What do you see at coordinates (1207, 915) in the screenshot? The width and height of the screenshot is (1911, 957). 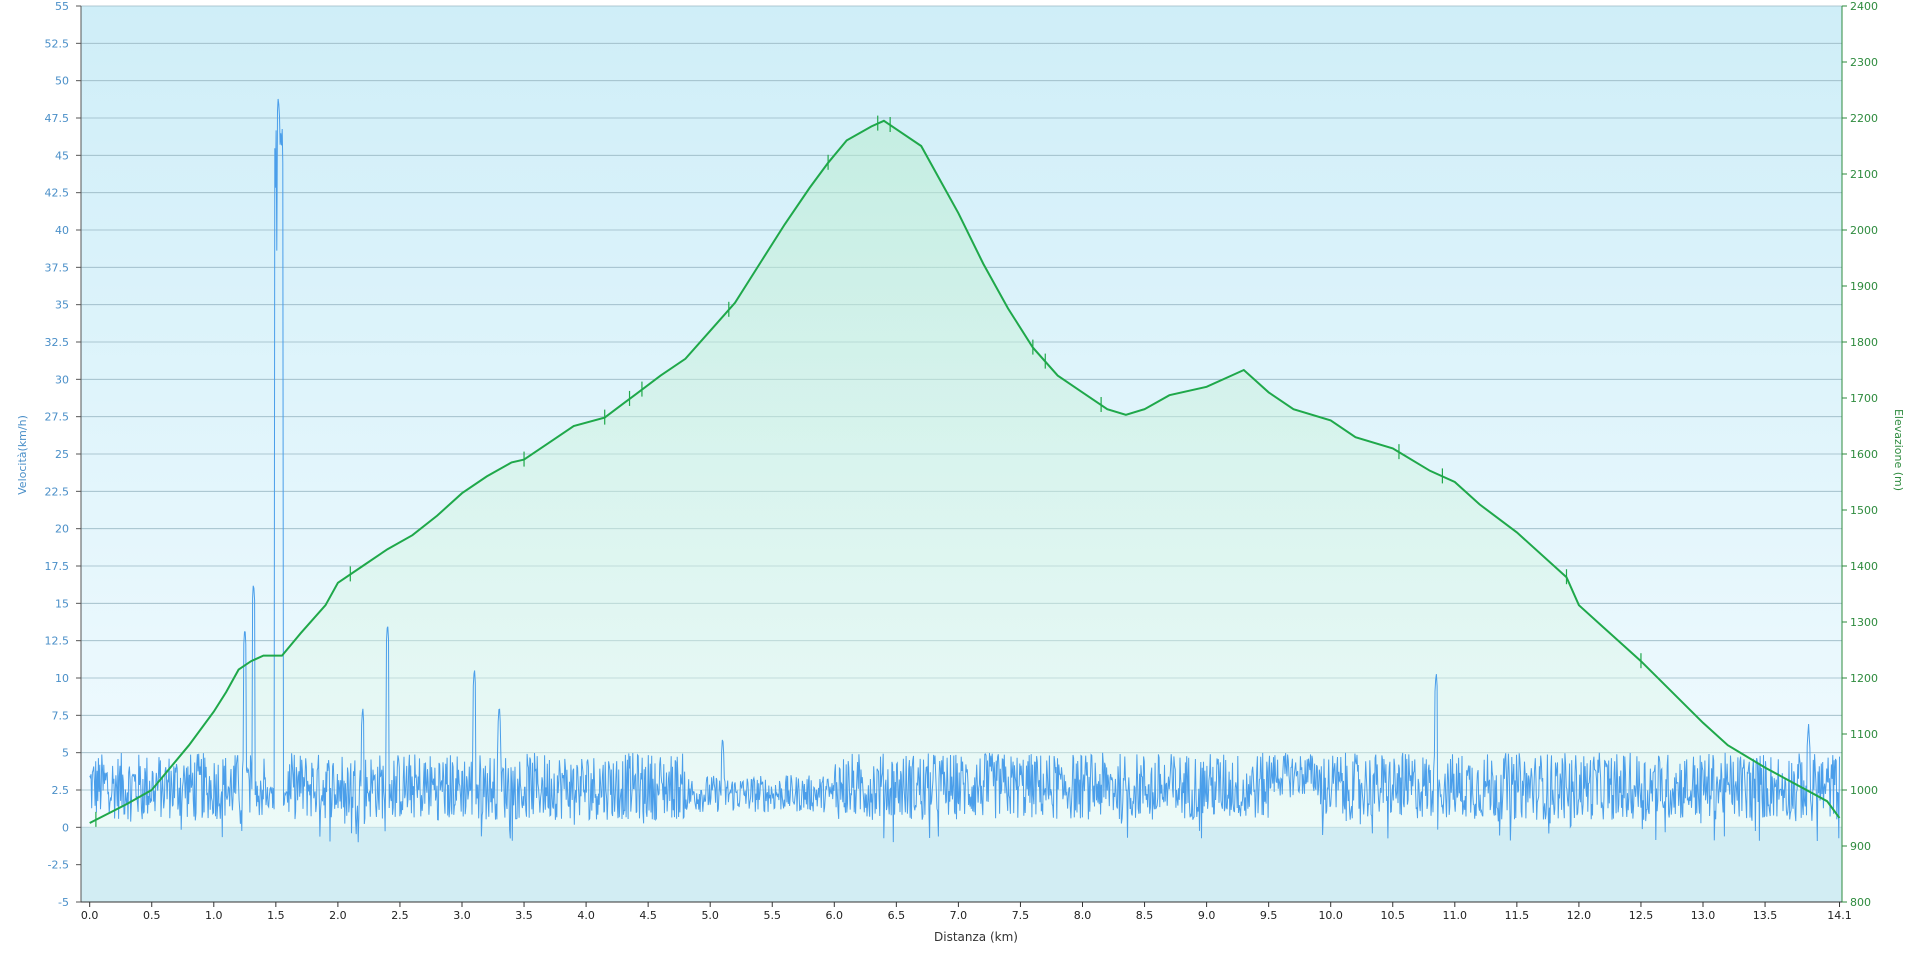 I see `x-tick-label: 9.0` at bounding box center [1207, 915].